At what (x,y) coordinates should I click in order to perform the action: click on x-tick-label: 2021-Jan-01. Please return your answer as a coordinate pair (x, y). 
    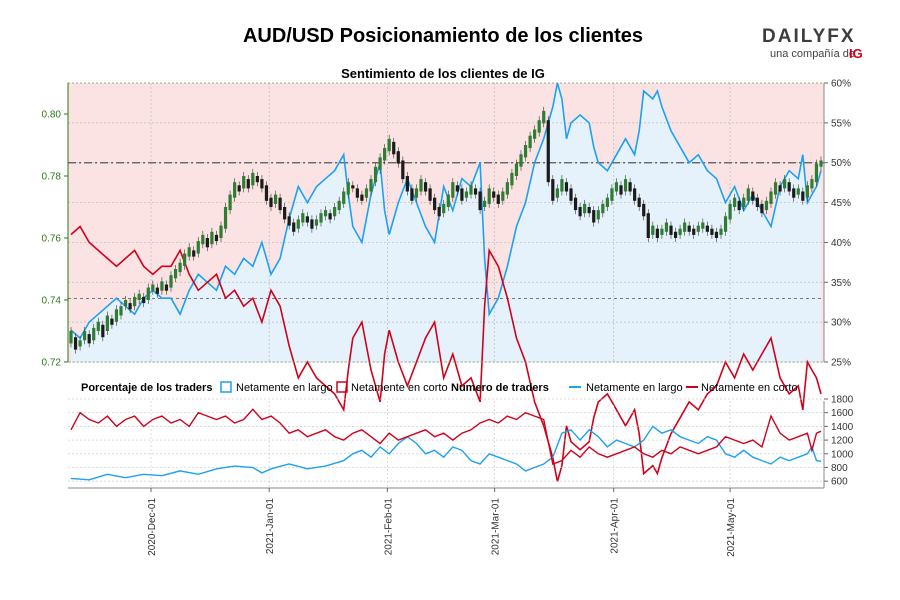
    Looking at the image, I should click on (270, 526).